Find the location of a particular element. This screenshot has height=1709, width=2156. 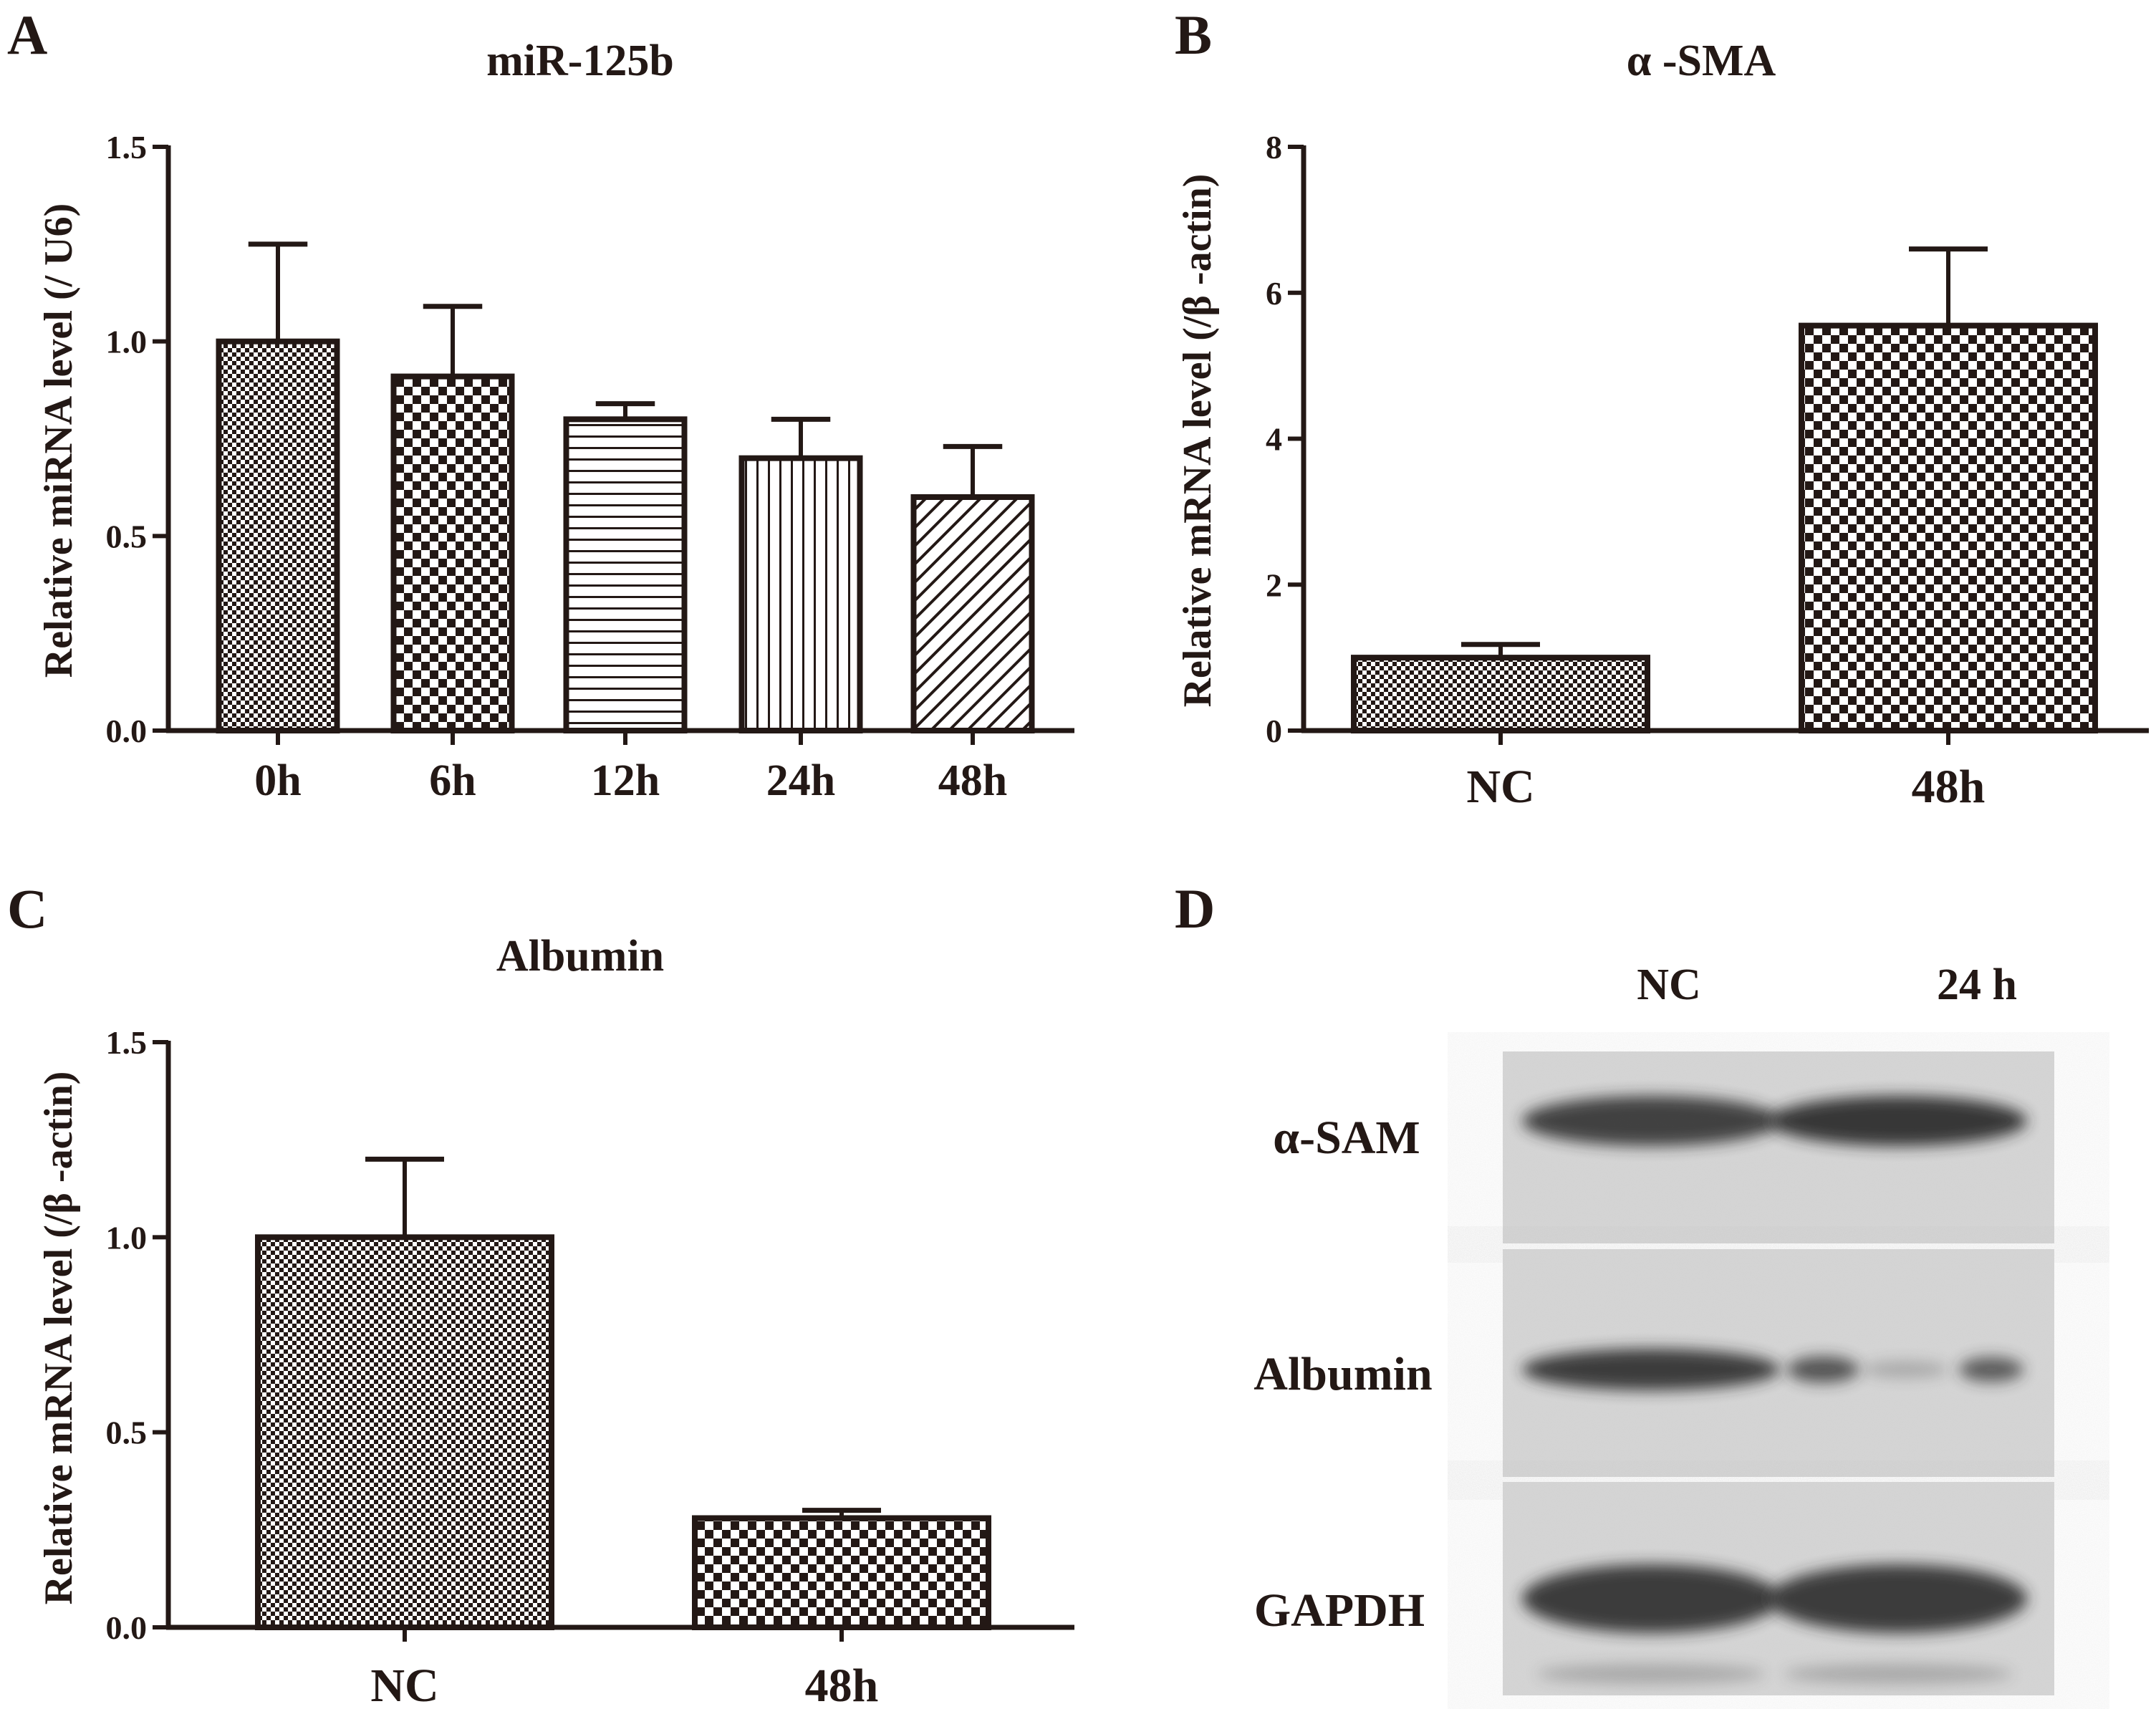

blot-strips is located at coordinates (1778, 1373).